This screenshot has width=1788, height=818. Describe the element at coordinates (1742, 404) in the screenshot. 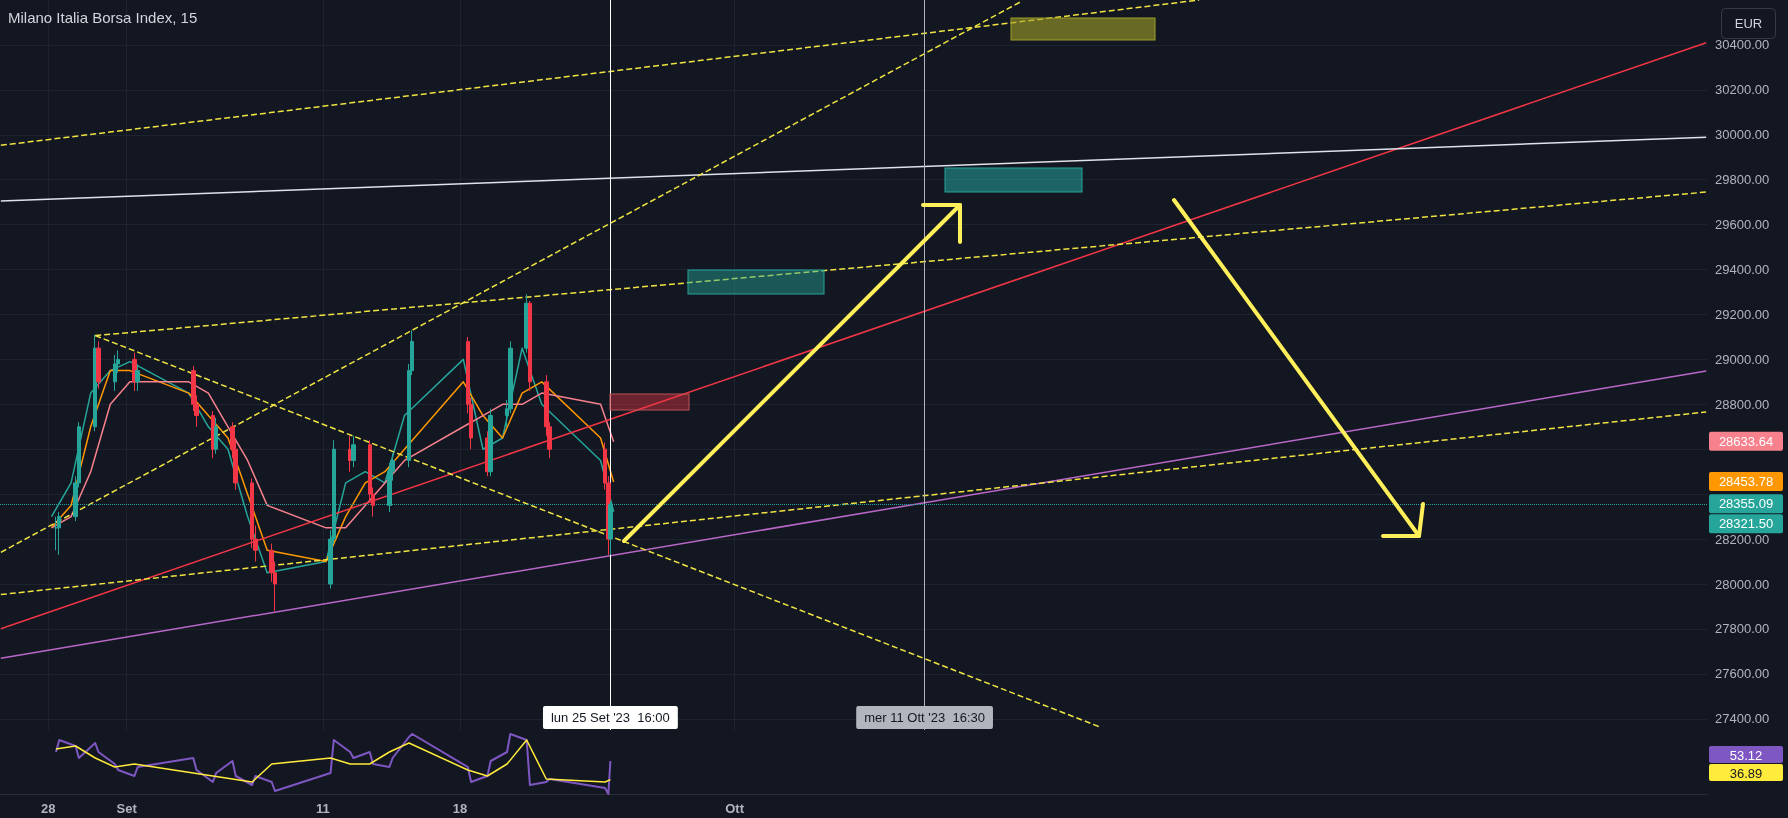

I see `y-tick-label: 28800.00` at that location.